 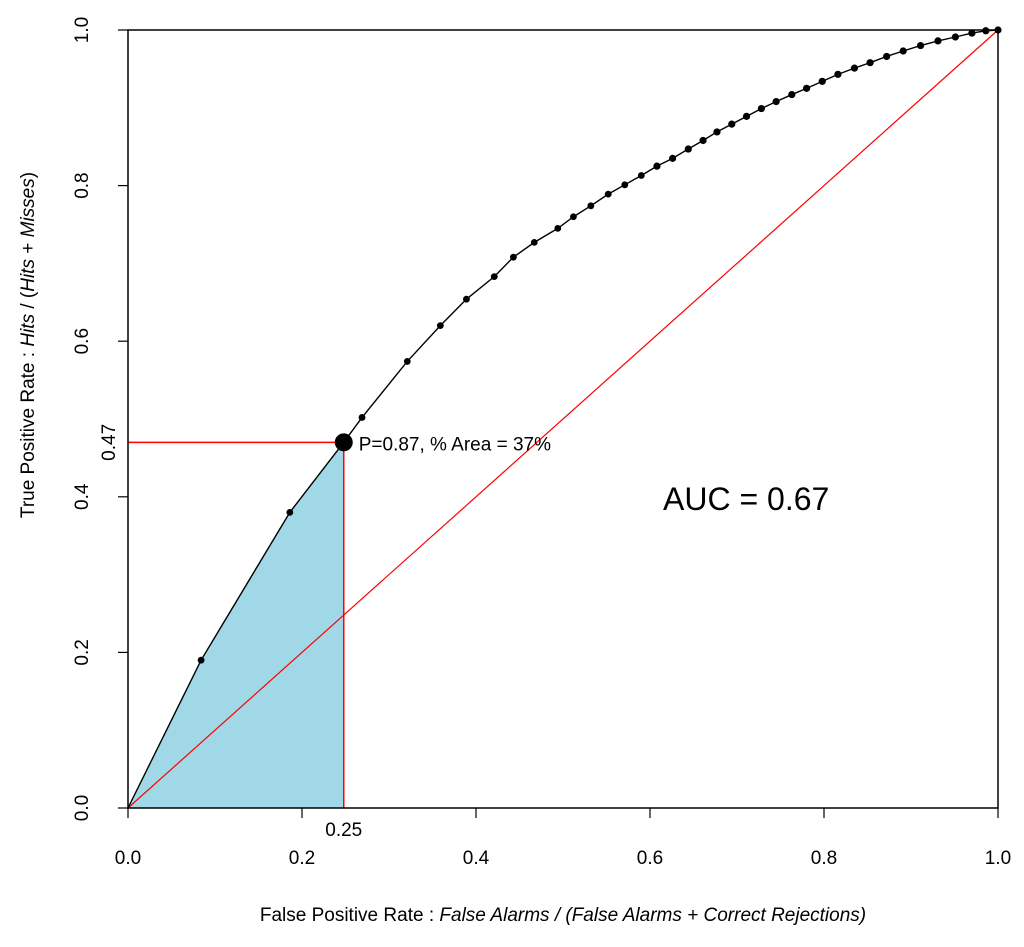 I want to click on highlight-annotation: P=0.87, % Area = 37%, so click(x=455, y=444).